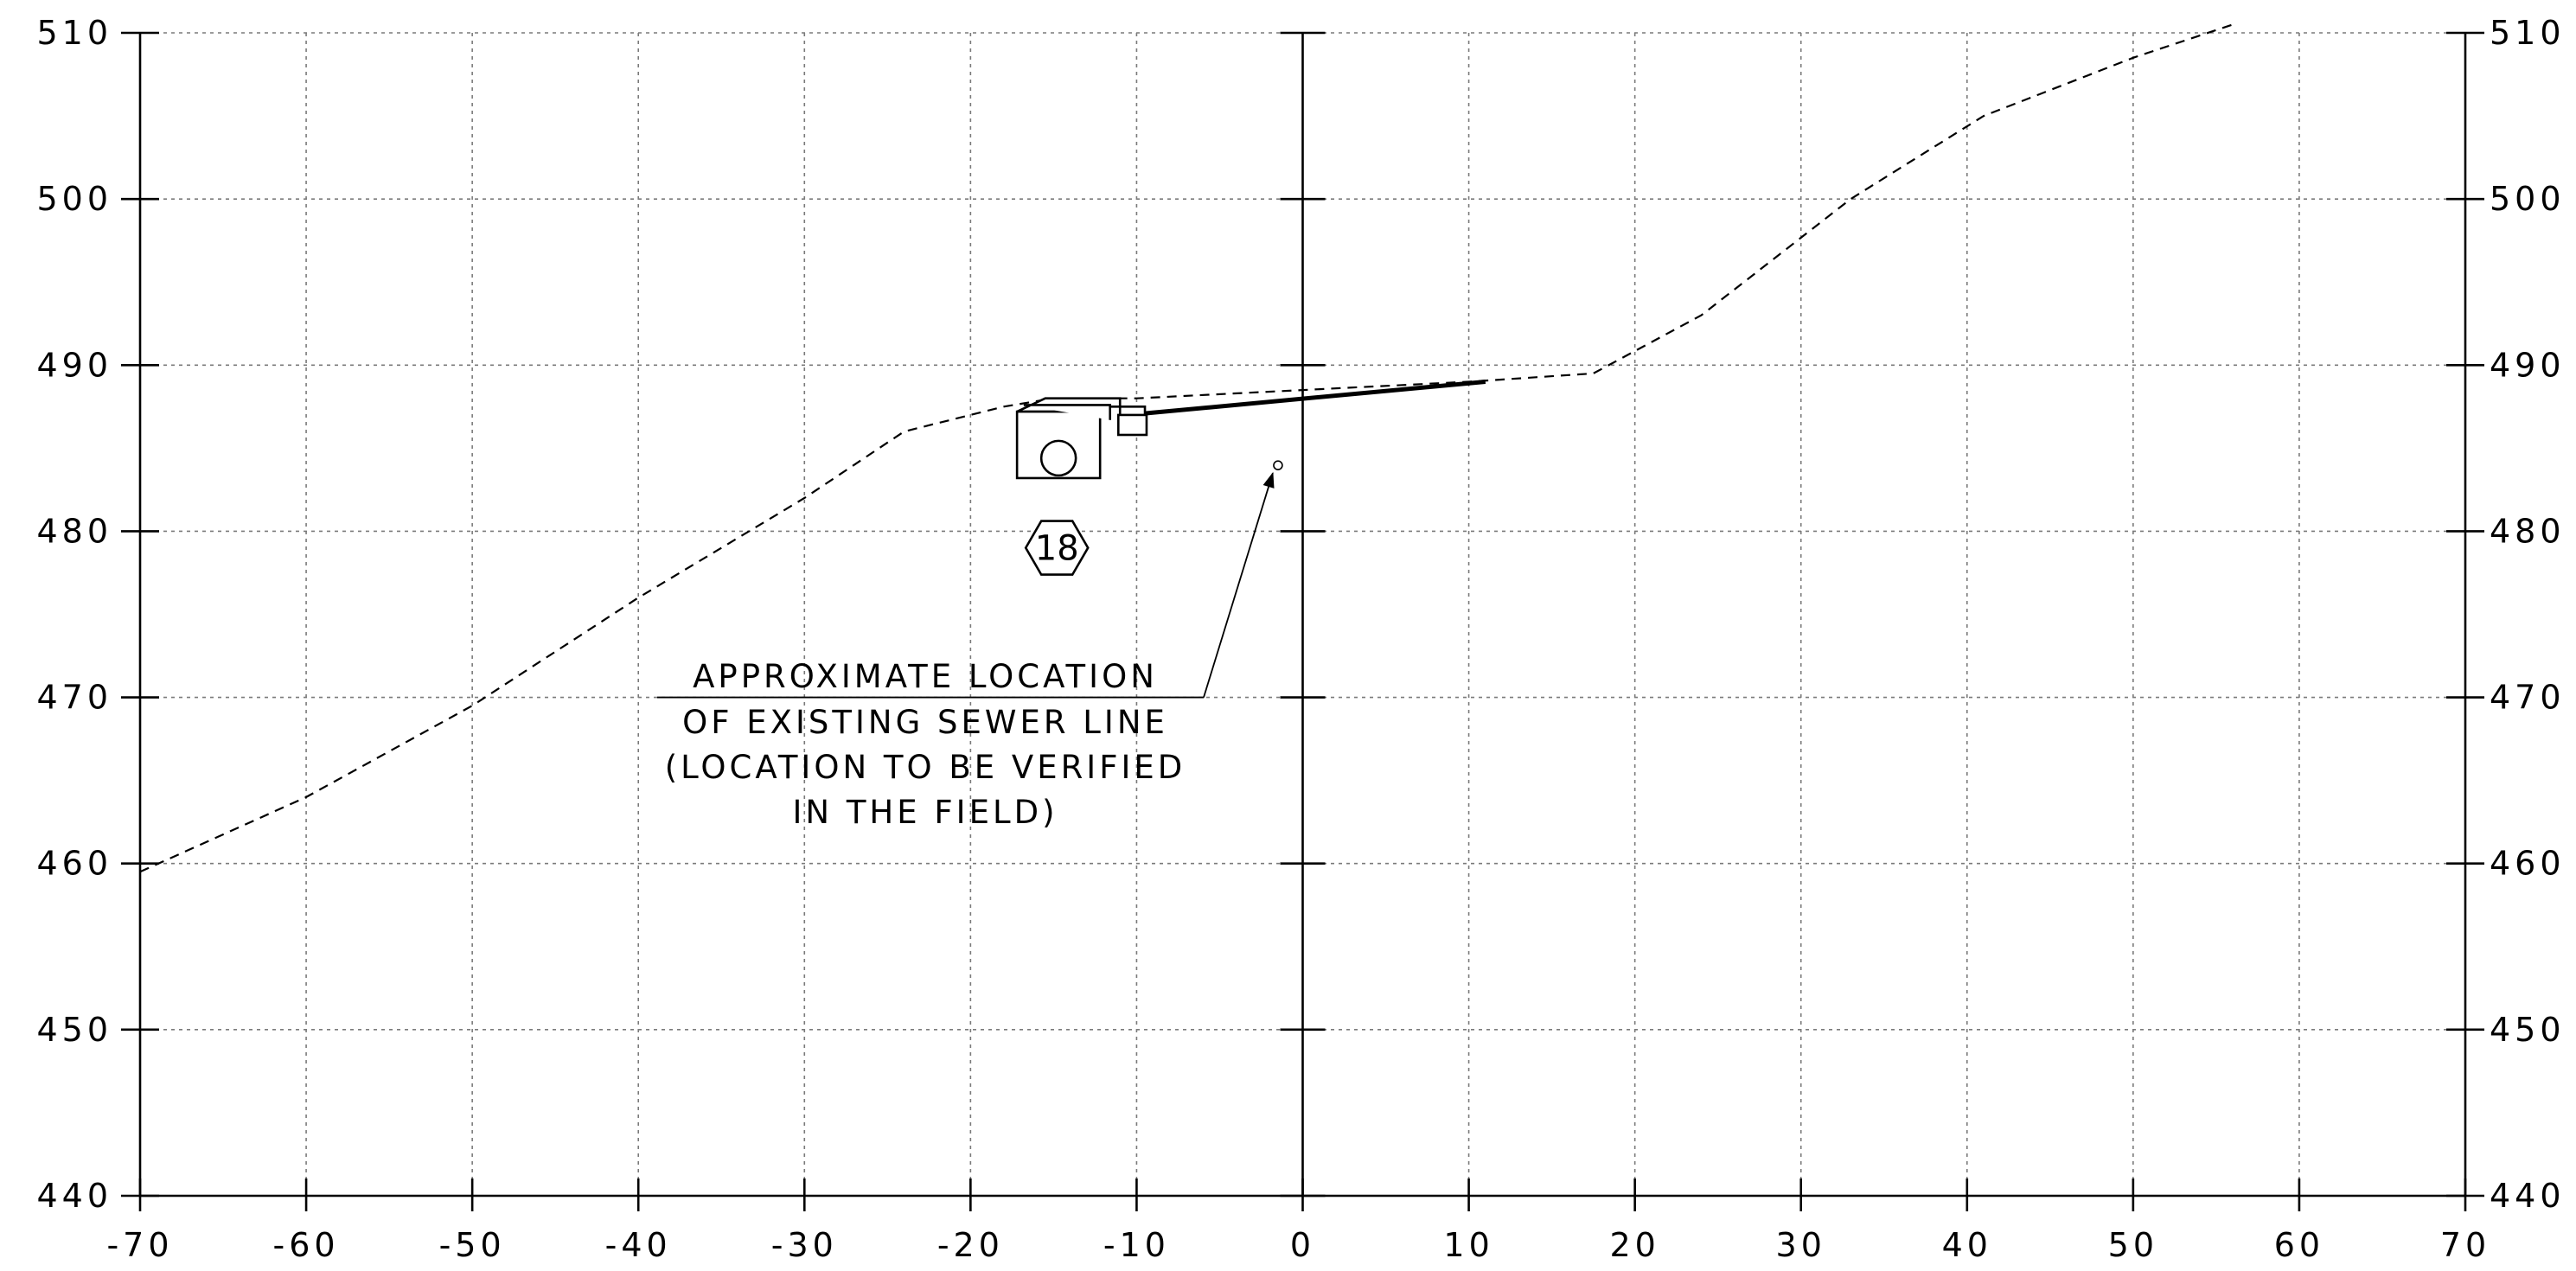 The height and width of the screenshot is (1271, 2576). Describe the element at coordinates (1133, 425) in the screenshot. I see `pipe-end-box` at that location.